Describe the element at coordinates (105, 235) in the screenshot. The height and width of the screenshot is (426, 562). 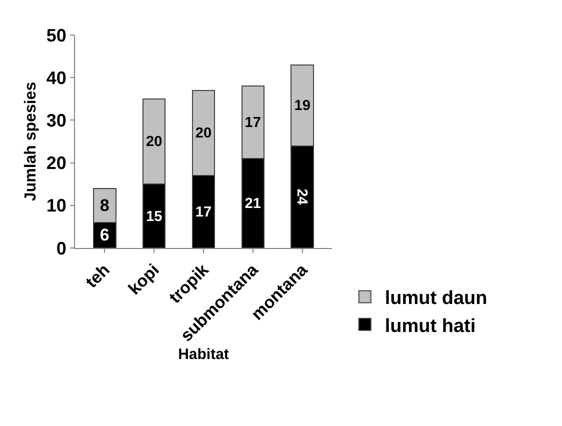
I see `data-label: 6` at that location.